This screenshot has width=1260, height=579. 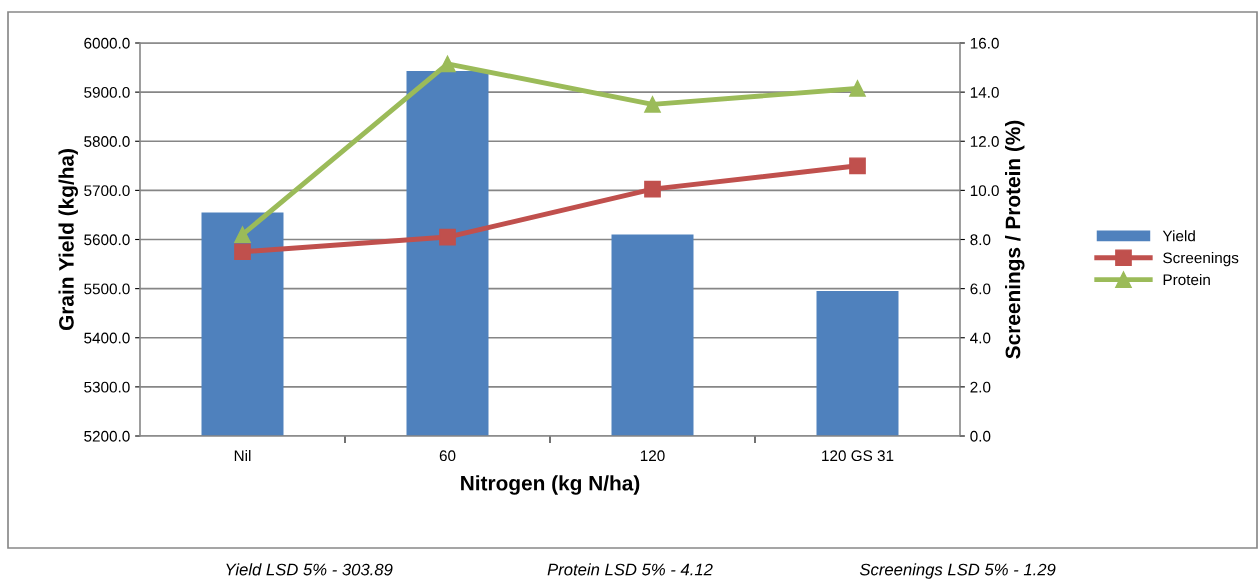 I want to click on y2-tick-label: 10.0, so click(x=984, y=191).